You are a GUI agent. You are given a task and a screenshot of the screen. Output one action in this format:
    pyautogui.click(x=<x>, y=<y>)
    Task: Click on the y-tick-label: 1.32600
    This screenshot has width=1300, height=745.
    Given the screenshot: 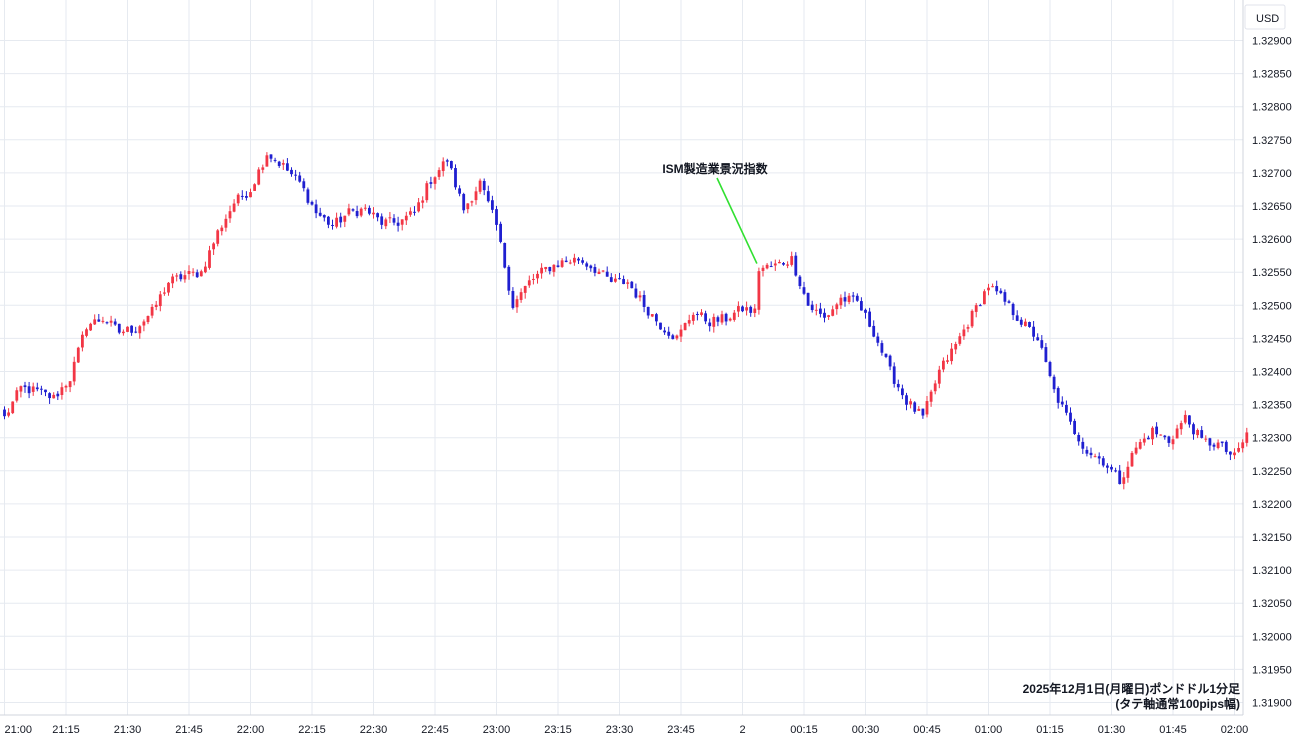 What is the action you would take?
    pyautogui.click(x=1272, y=240)
    